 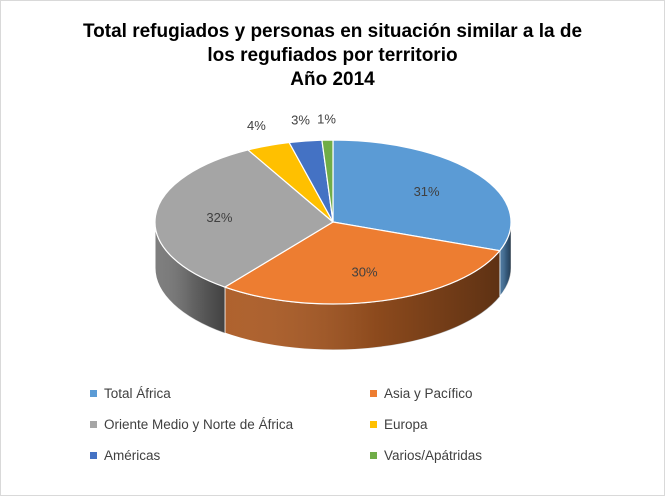 What do you see at coordinates (219, 217) in the screenshot?
I see `data-label-oriente-medio: 32%` at bounding box center [219, 217].